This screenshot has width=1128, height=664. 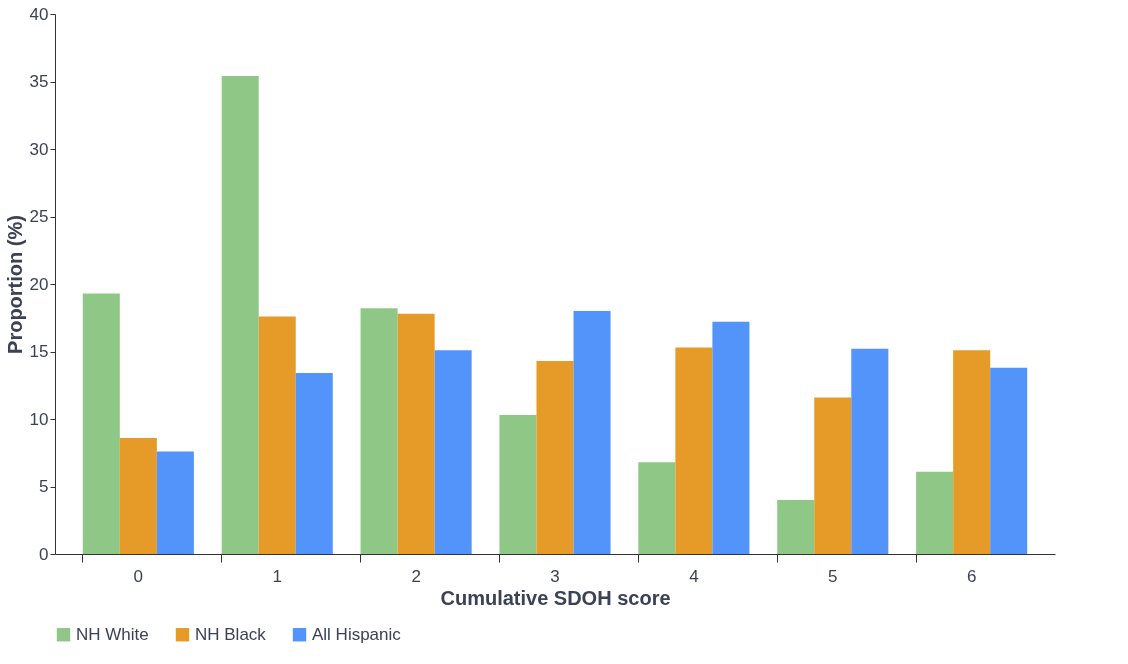 What do you see at coordinates (44, 486) in the screenshot?
I see `y-tick-label: 5` at bounding box center [44, 486].